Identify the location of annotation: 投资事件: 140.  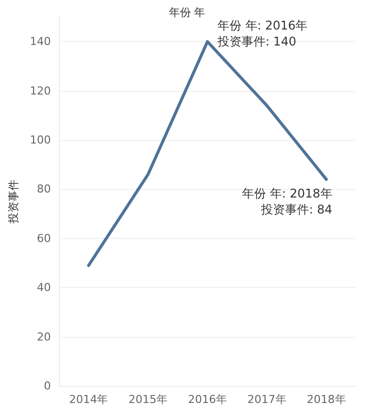
(256, 41).